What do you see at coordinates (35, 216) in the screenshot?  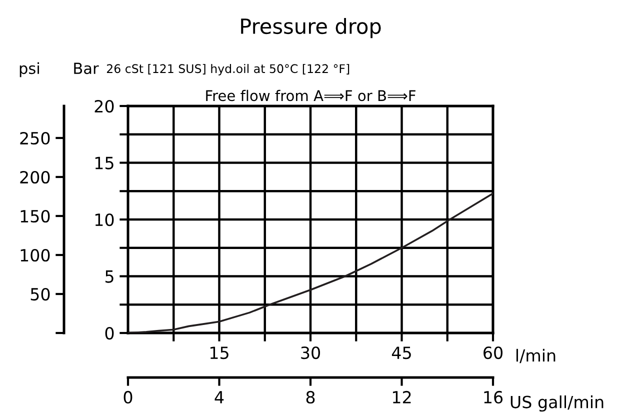 I see `y3-tick-label: 150` at bounding box center [35, 216].